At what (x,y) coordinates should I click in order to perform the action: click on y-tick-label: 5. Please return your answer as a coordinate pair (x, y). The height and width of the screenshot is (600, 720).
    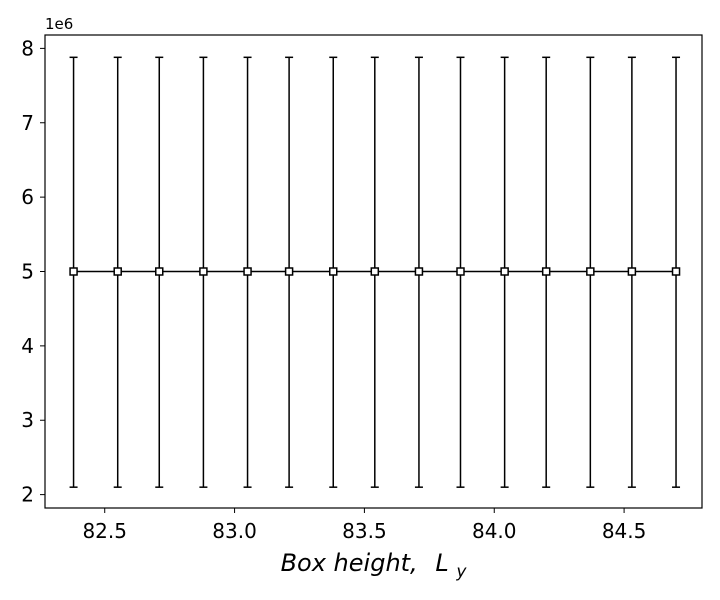
    Looking at the image, I should click on (27, 272).